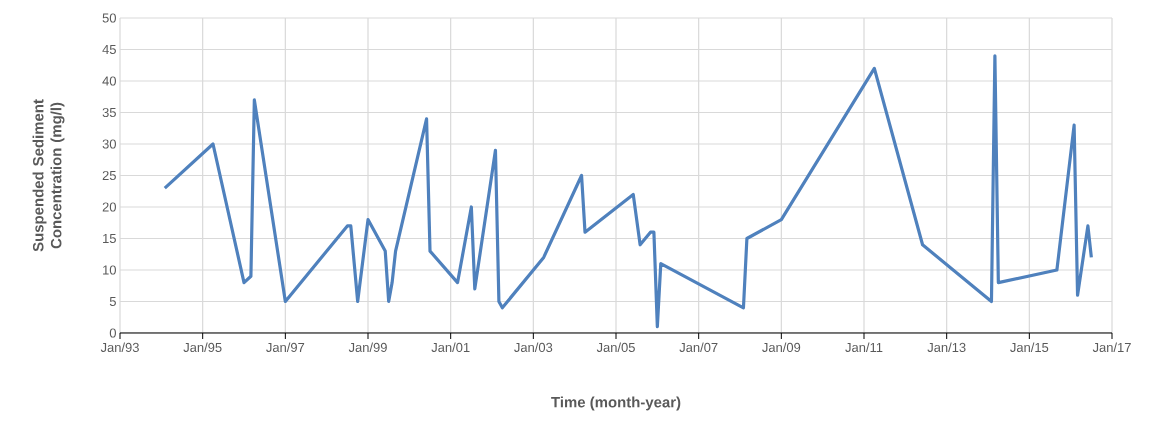  Describe the element at coordinates (48, 175) in the screenshot. I see `y-axis-title: Suspended Sediment Concentration (mg/l)` at that location.